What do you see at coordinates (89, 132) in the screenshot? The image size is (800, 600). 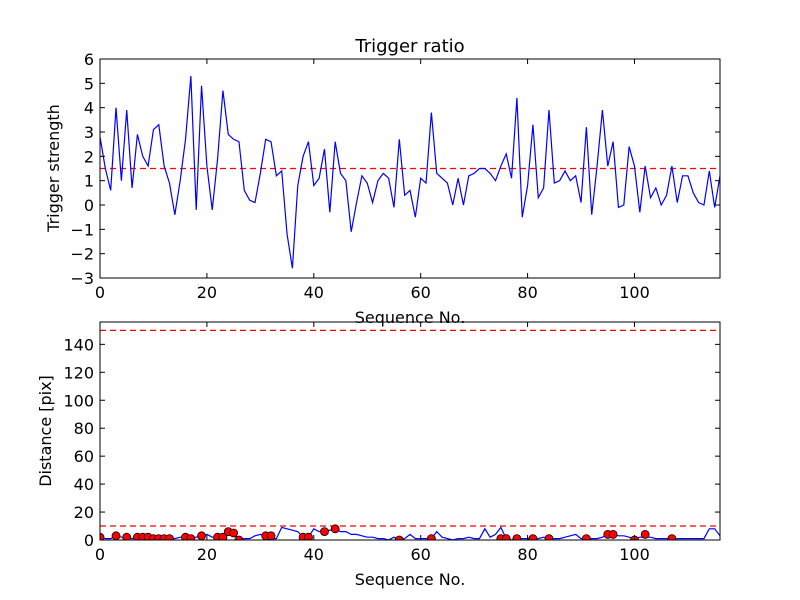 I see `y-tick-label: 3` at bounding box center [89, 132].